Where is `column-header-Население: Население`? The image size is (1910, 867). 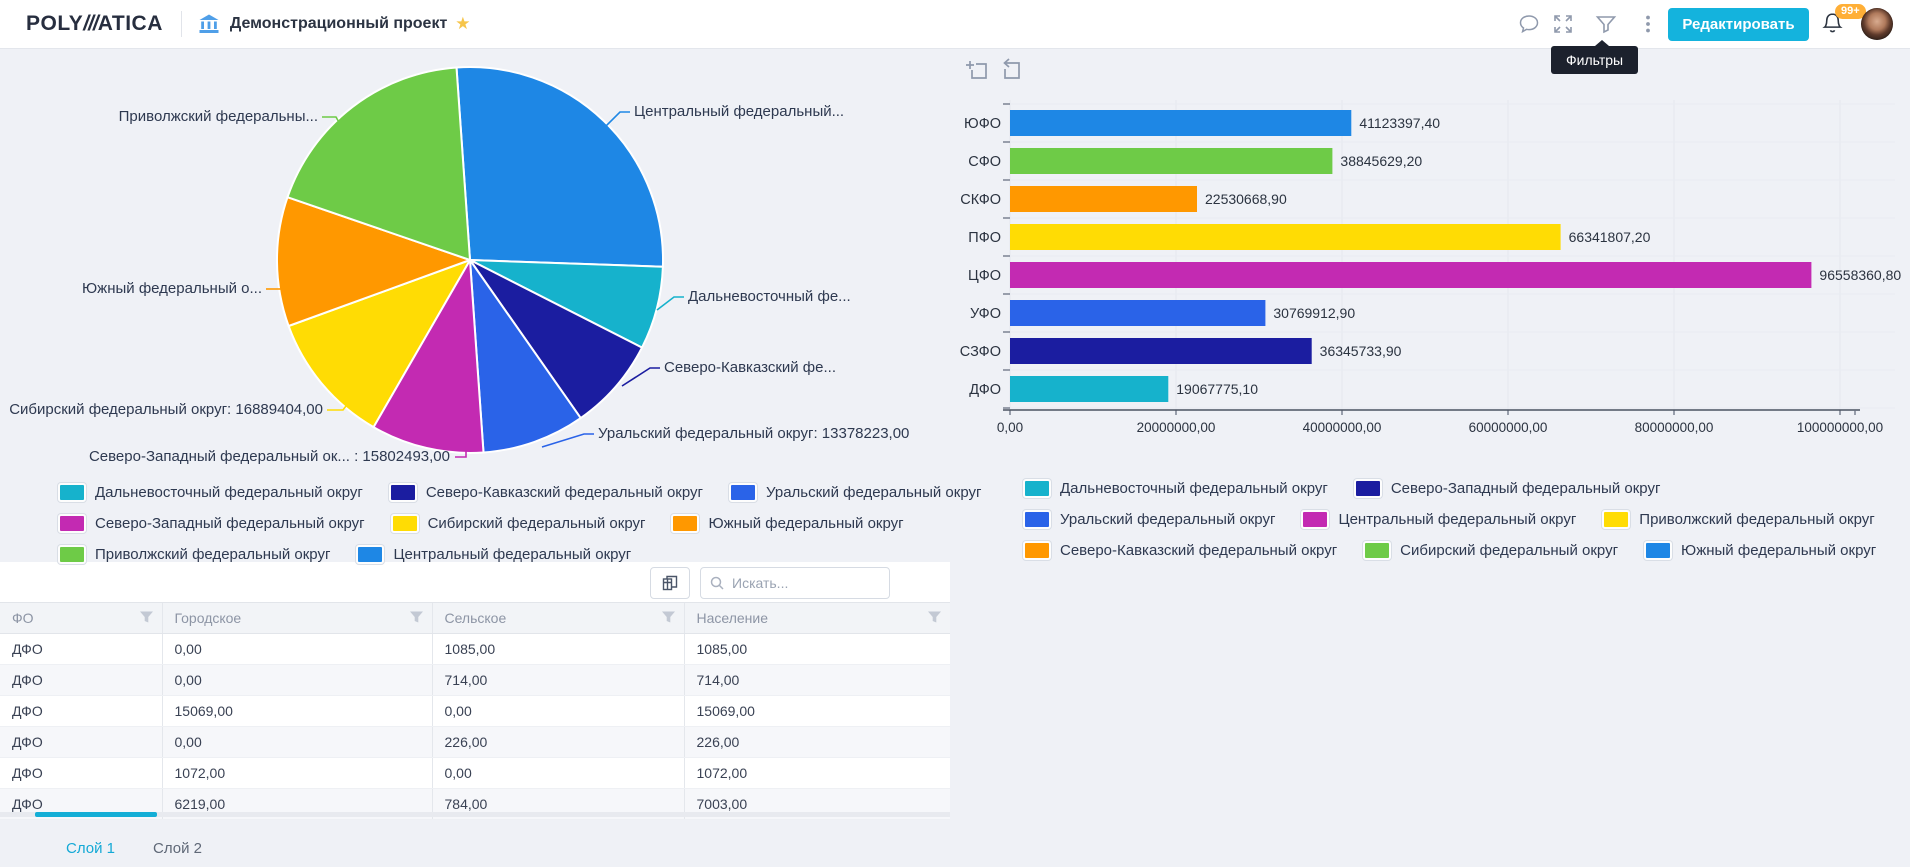
column-header-Население: Население is located at coordinates (816, 618).